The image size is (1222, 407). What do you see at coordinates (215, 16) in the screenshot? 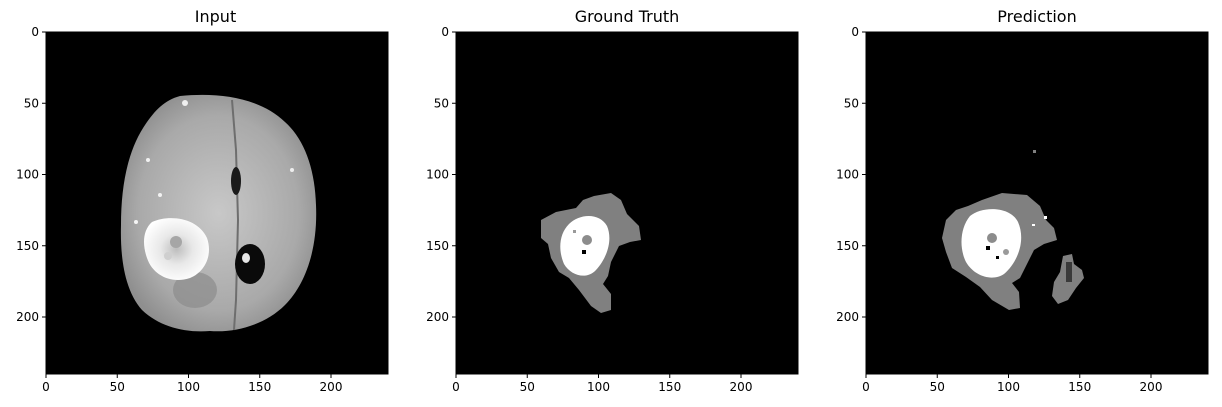
I see `panel-title-input: Input` at bounding box center [215, 16].